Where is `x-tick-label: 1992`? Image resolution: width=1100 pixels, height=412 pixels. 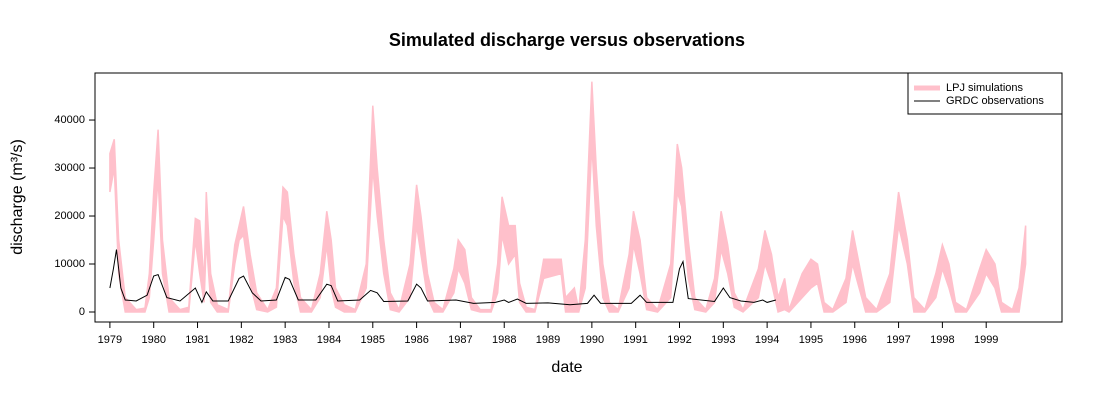
x-tick-label: 1992 is located at coordinates (679, 340).